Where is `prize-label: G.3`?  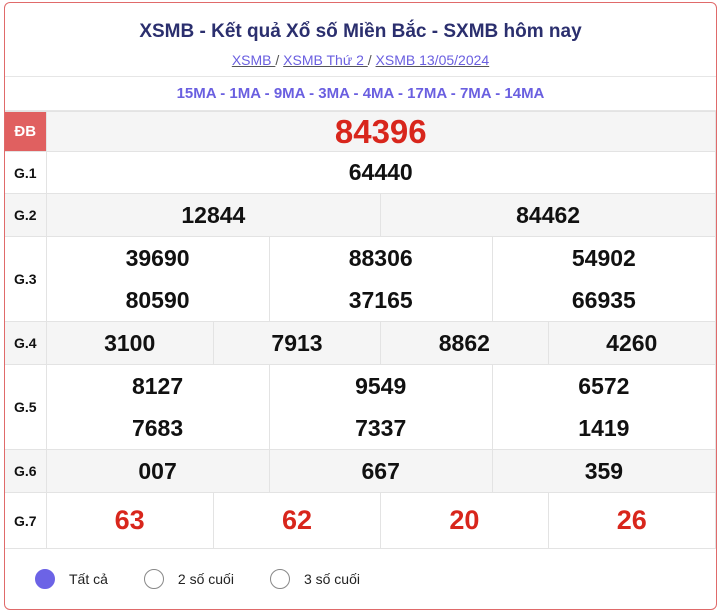 prize-label: G.3 is located at coordinates (26, 279).